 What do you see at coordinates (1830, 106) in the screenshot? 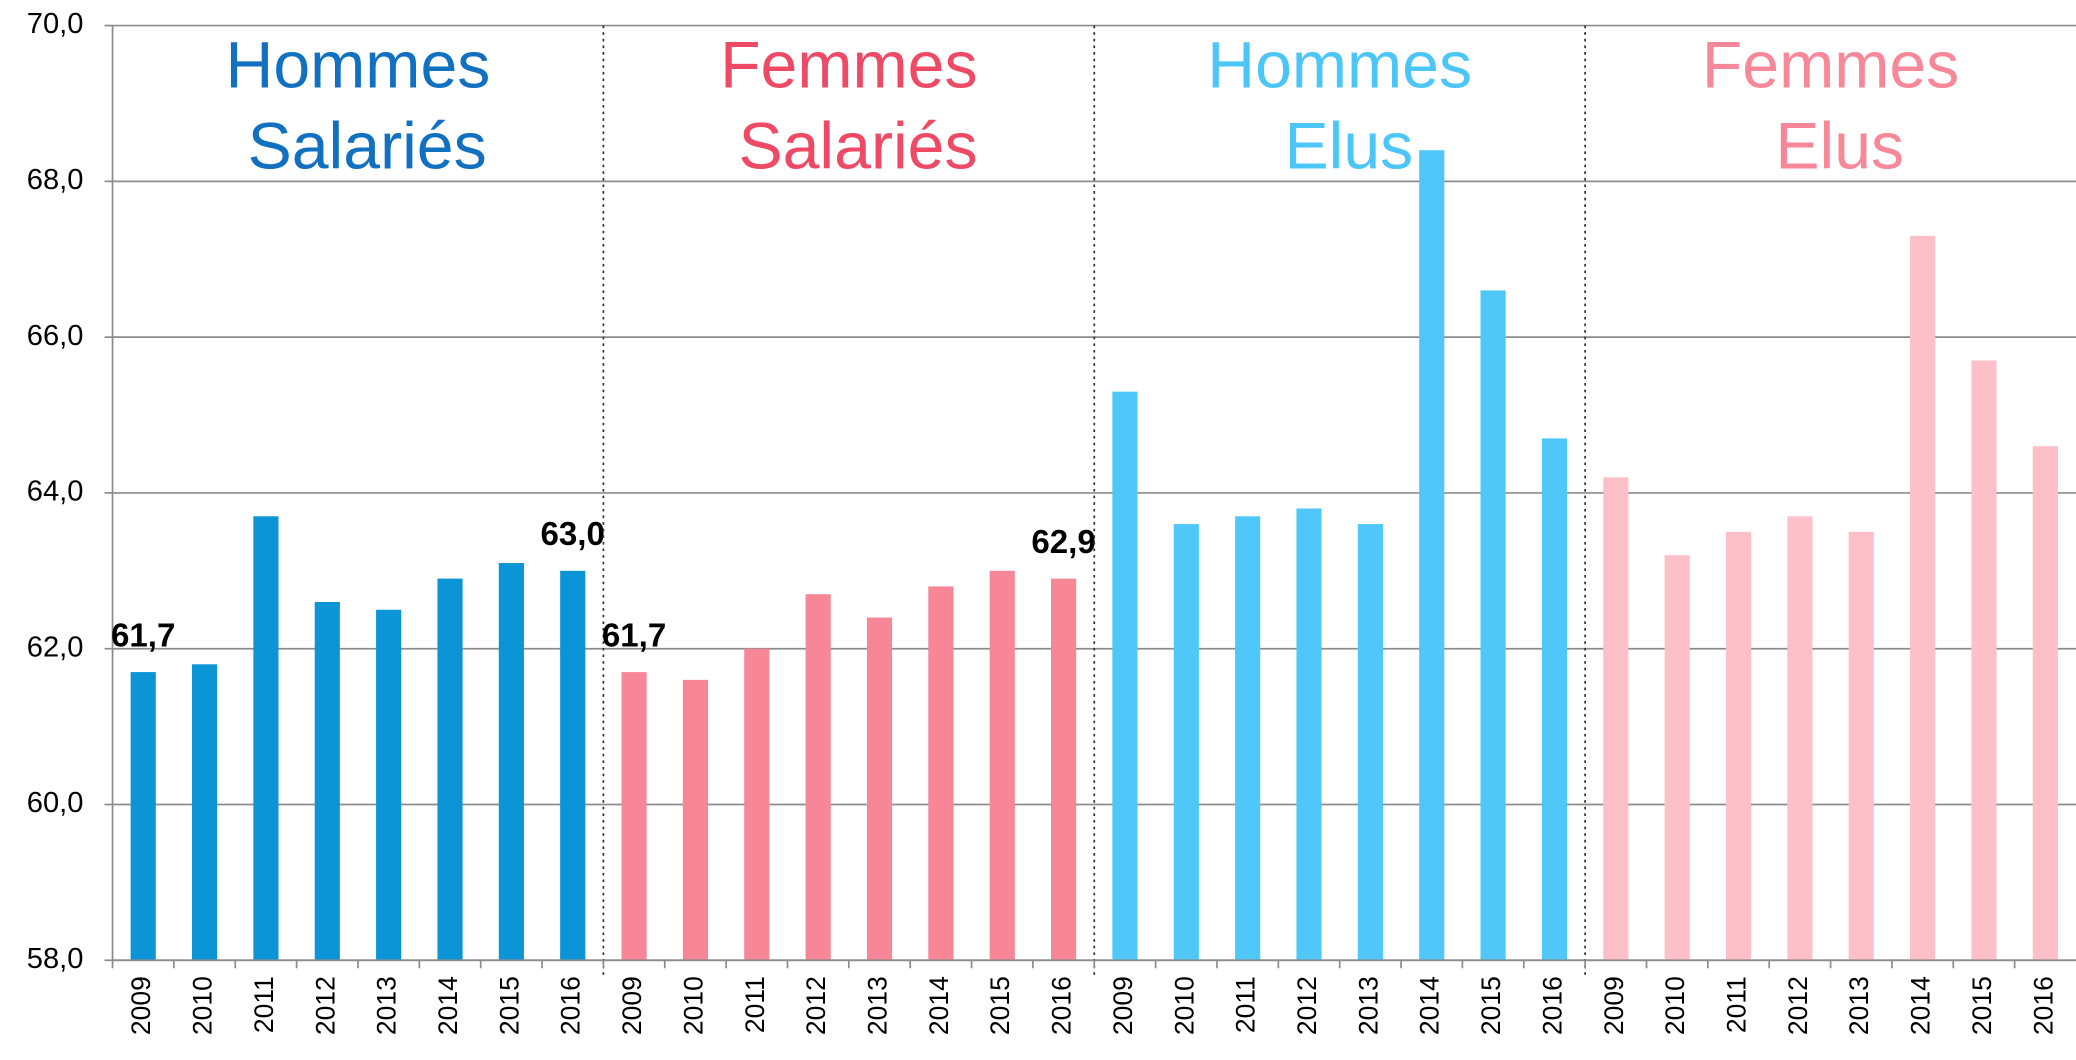
I see `group-title: Femmes Elus` at bounding box center [1830, 106].